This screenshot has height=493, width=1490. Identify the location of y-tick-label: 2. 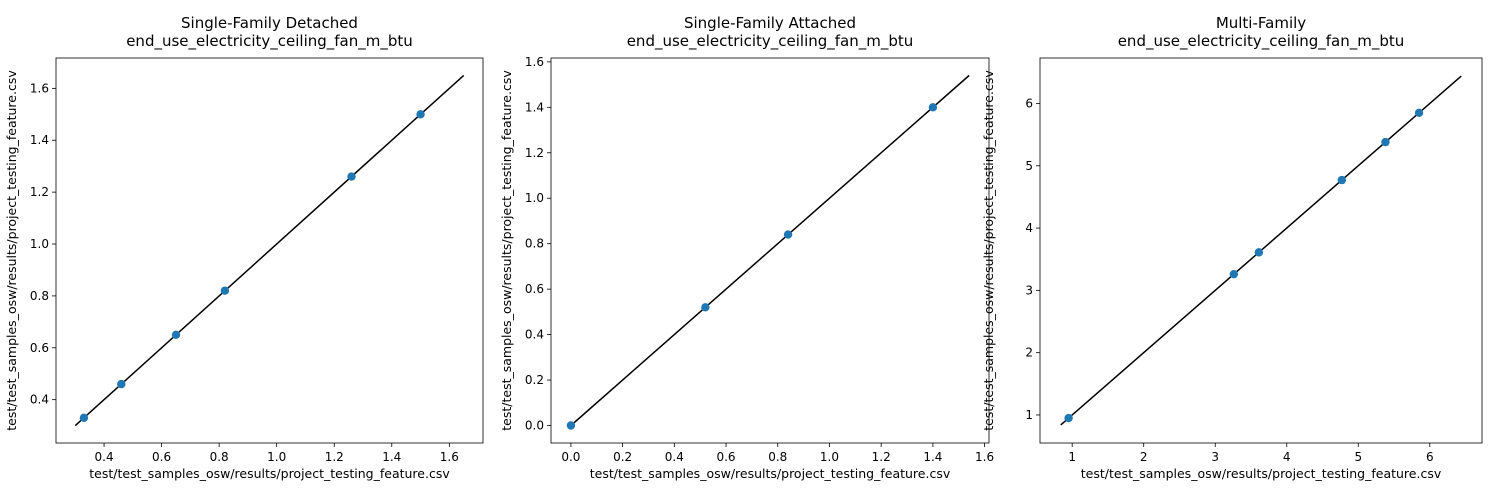
(1029, 353).